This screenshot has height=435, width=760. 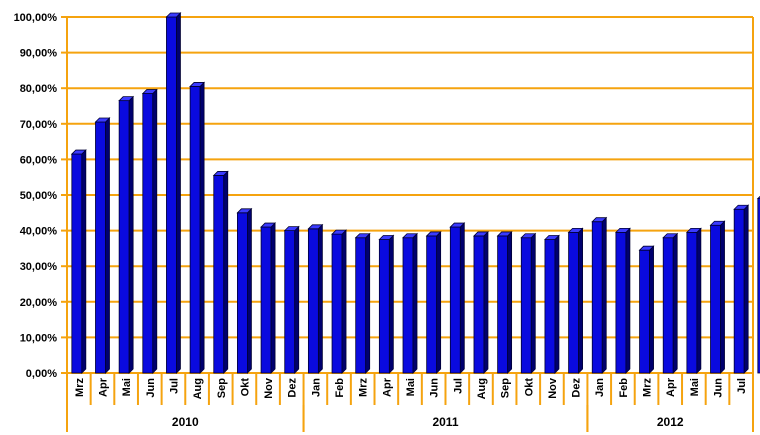 I want to click on x-tick-label: Dez, so click(x=293, y=388).